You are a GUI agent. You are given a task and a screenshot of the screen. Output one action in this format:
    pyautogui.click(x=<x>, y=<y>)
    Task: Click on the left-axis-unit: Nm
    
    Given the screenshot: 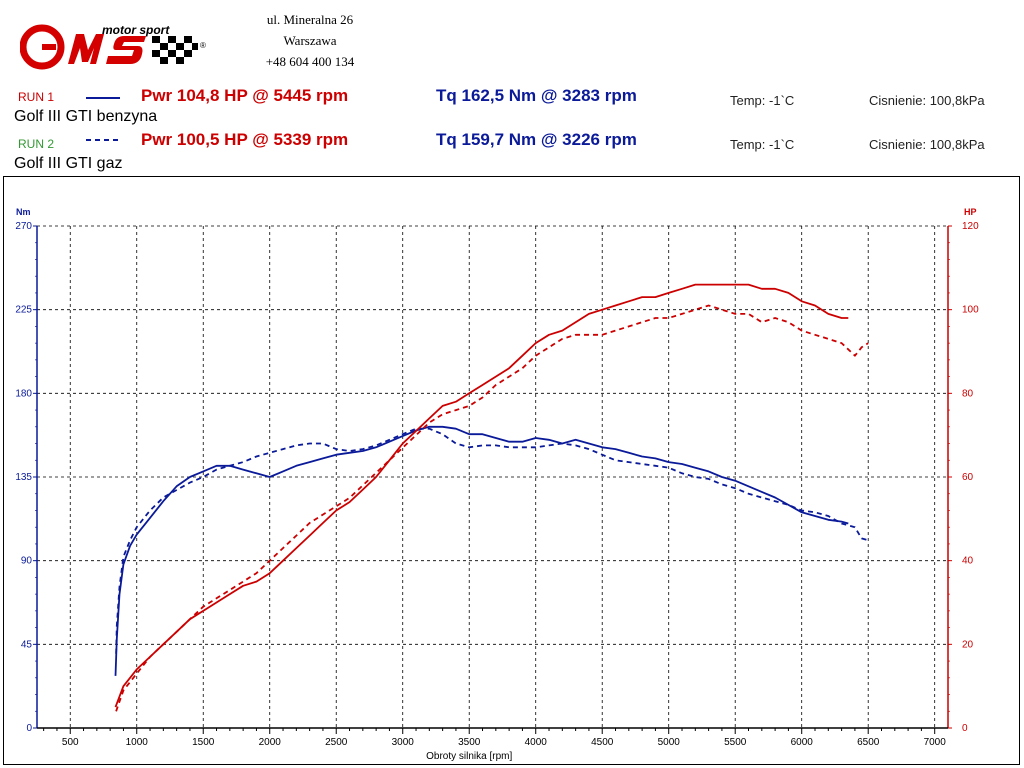 What is the action you would take?
    pyautogui.click(x=23, y=212)
    